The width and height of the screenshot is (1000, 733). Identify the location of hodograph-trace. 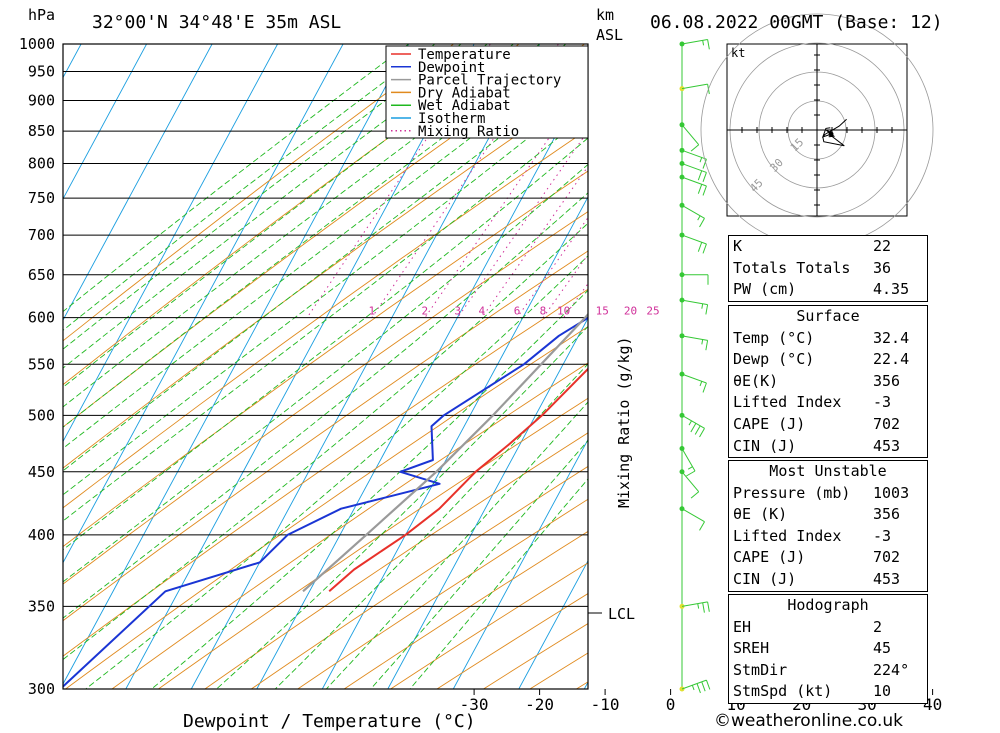
(834, 132).